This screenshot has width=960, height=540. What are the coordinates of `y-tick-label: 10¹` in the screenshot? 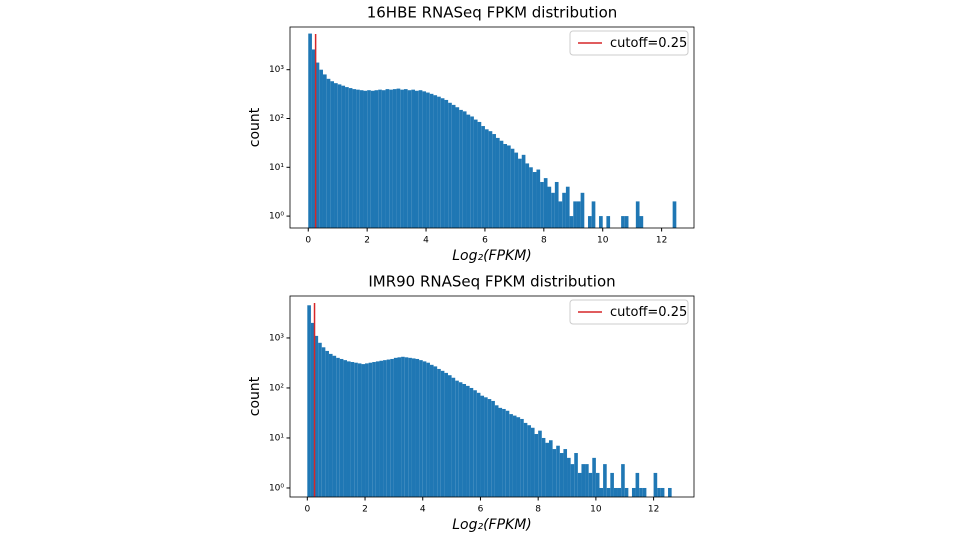 It's located at (276, 168).